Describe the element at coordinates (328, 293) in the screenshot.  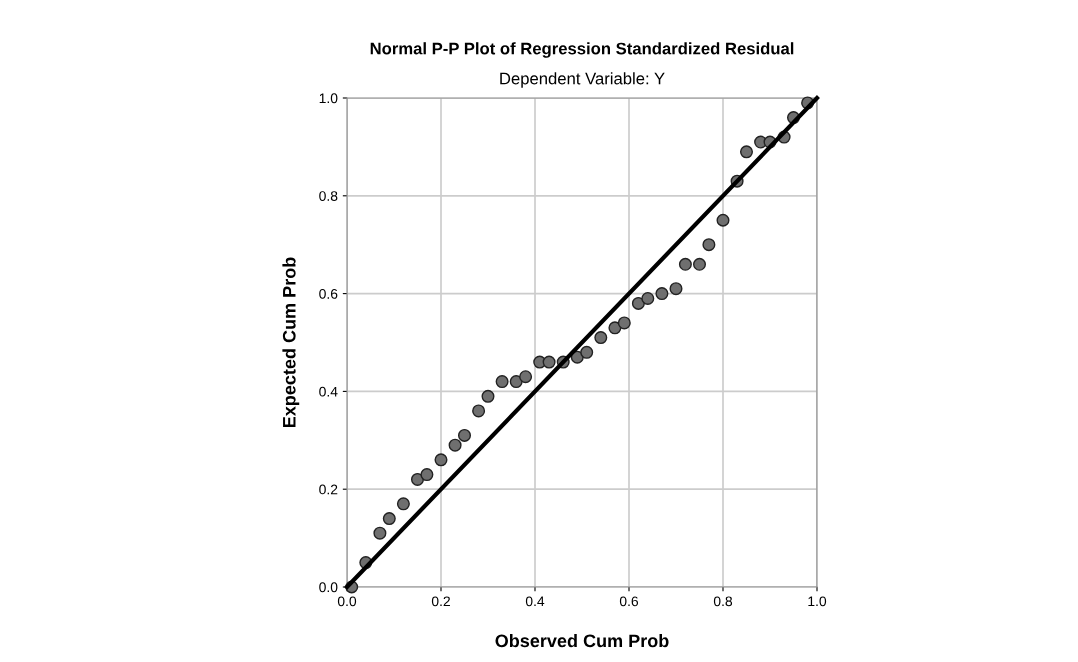
I see `y-tick-label: 0.6` at that location.